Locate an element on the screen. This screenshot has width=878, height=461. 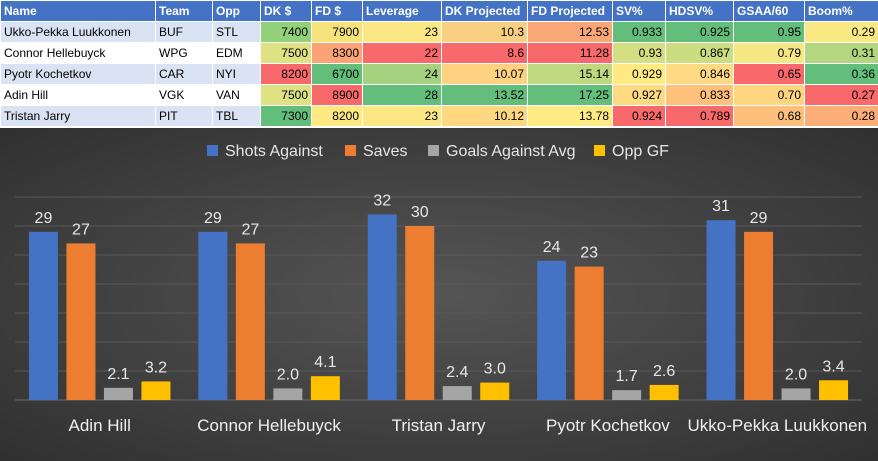
column-header: DK $ is located at coordinates (286, 11).